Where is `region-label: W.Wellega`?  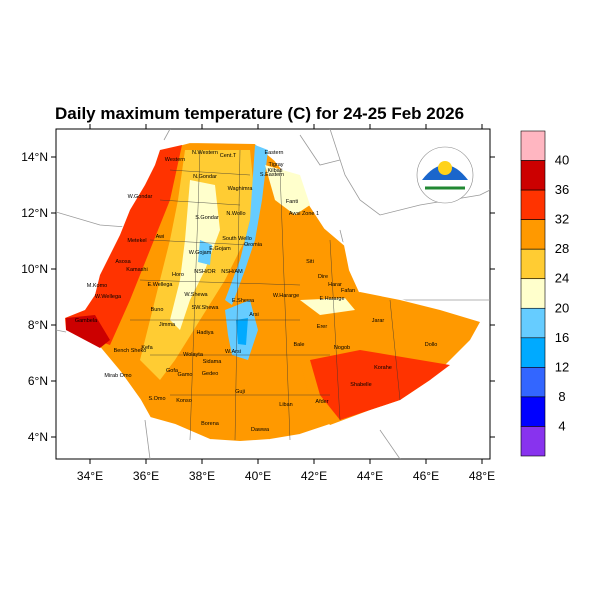
region-label: W.Wellega is located at coordinates (108, 297).